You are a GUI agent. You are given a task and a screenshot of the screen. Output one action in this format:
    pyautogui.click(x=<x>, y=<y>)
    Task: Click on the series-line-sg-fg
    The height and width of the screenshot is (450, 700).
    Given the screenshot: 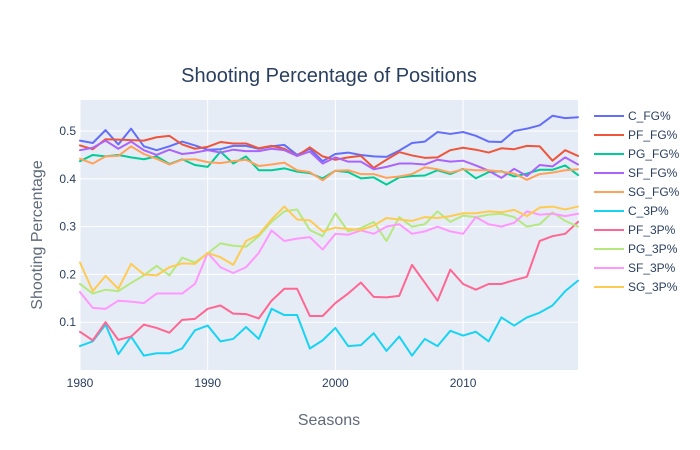 What is the action you would take?
    pyautogui.click(x=329, y=163)
    